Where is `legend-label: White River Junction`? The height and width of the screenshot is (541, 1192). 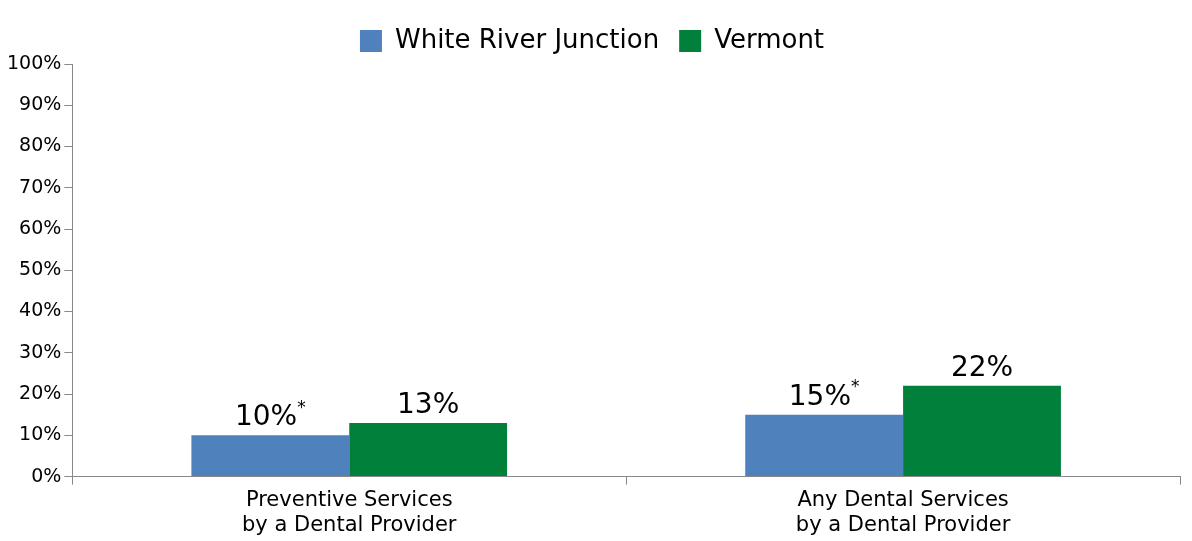 legend-label: White River Junction is located at coordinates (527, 38).